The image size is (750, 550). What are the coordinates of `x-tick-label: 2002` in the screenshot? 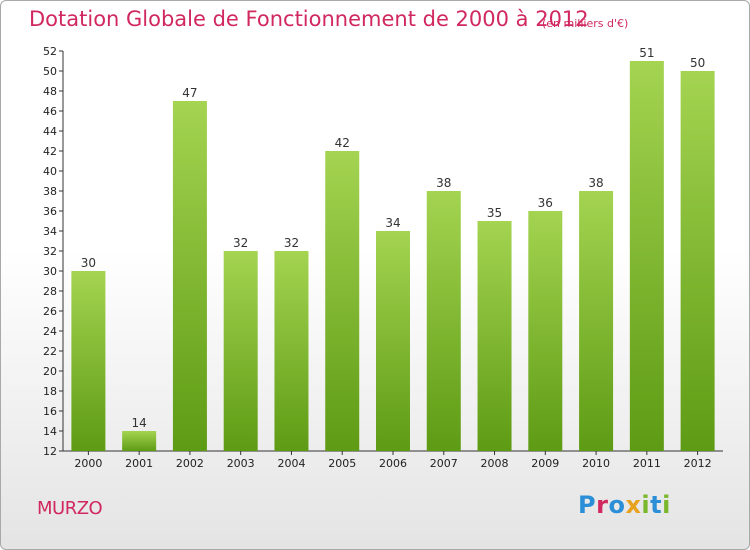 It's located at (190, 463).